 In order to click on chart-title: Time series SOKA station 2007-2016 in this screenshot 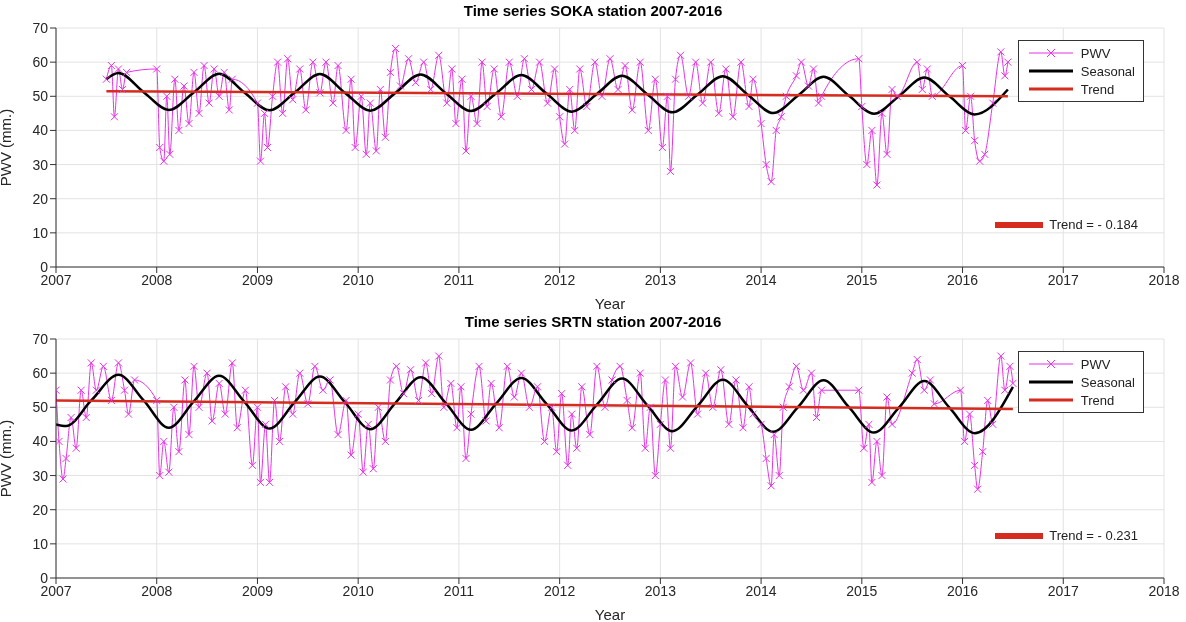, I will do `click(593, 10)`.